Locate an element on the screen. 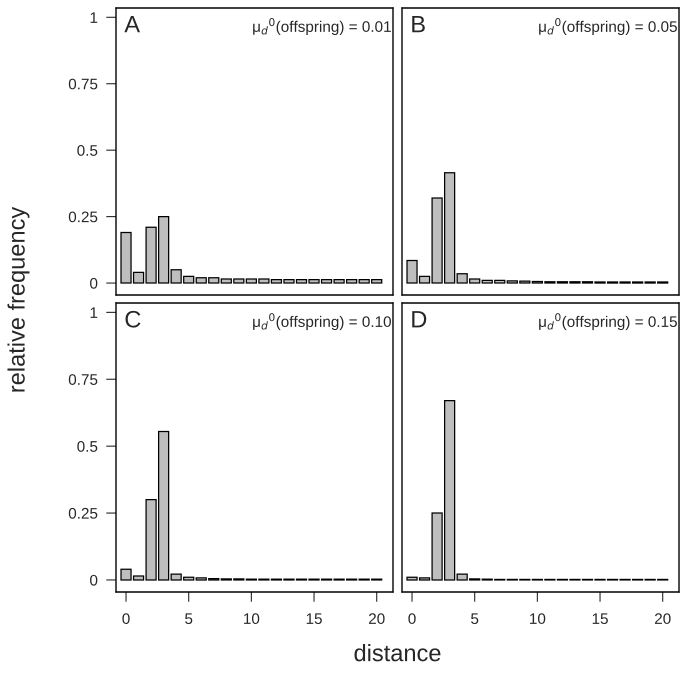  annotation: μ$_{d}$$^{0}$(offspring) = 0.10 is located at coordinates (322, 321).